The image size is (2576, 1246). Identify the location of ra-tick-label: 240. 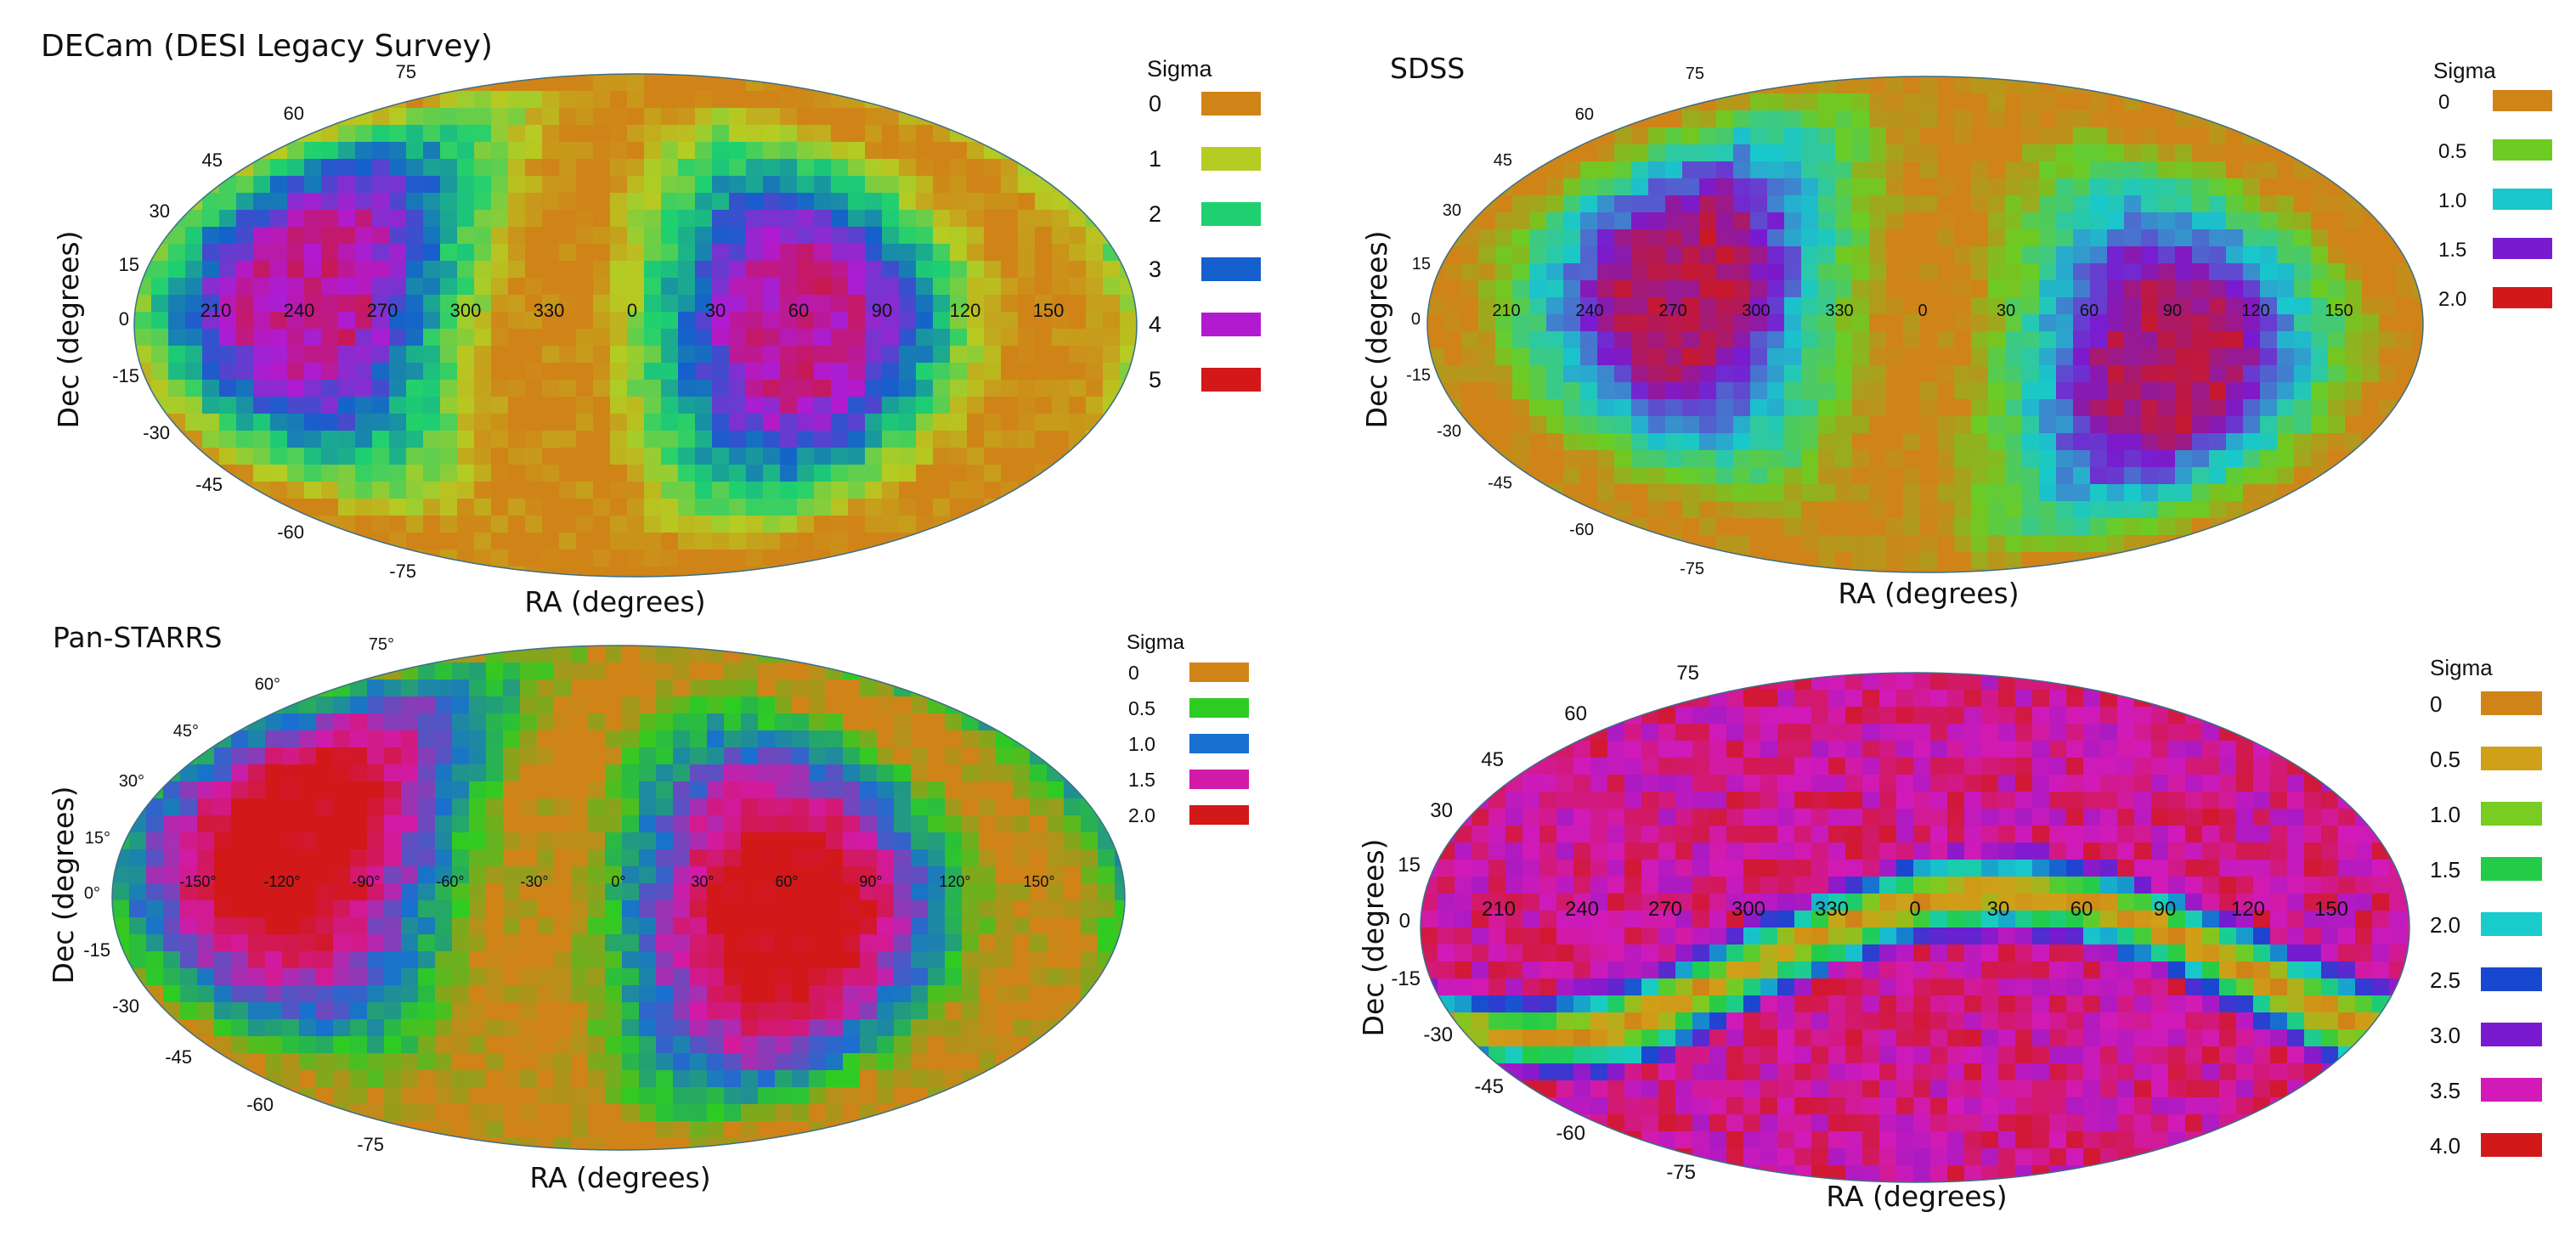
(1589, 311).